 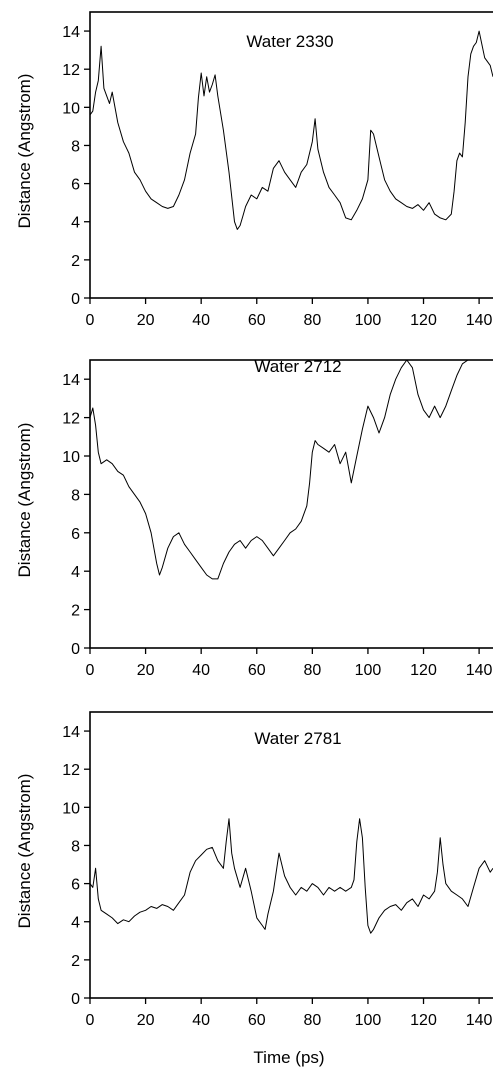 I want to click on panel-title: Water 2781, so click(x=297, y=738).